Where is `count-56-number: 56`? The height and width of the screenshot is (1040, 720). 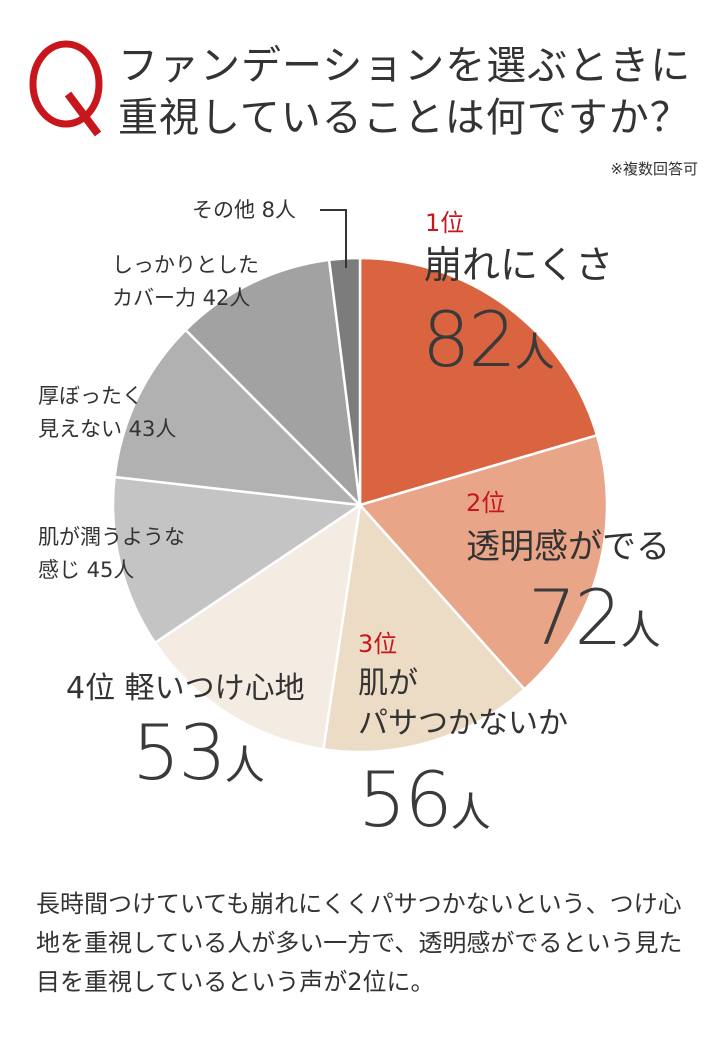 count-56-number: 56 is located at coordinates (405, 799).